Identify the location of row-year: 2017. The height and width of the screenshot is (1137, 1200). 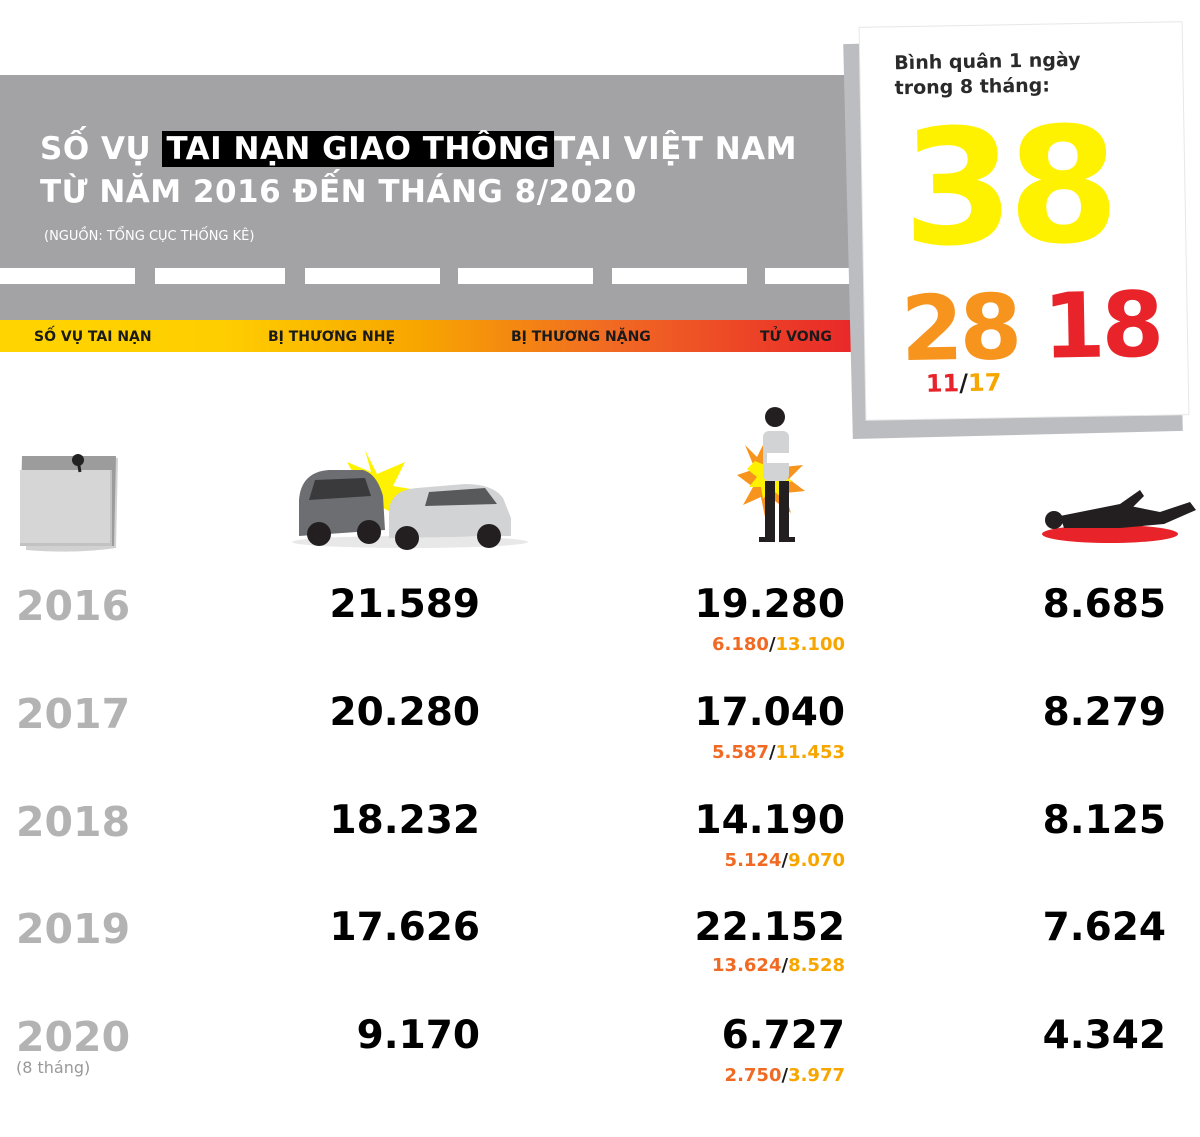
(73, 714).